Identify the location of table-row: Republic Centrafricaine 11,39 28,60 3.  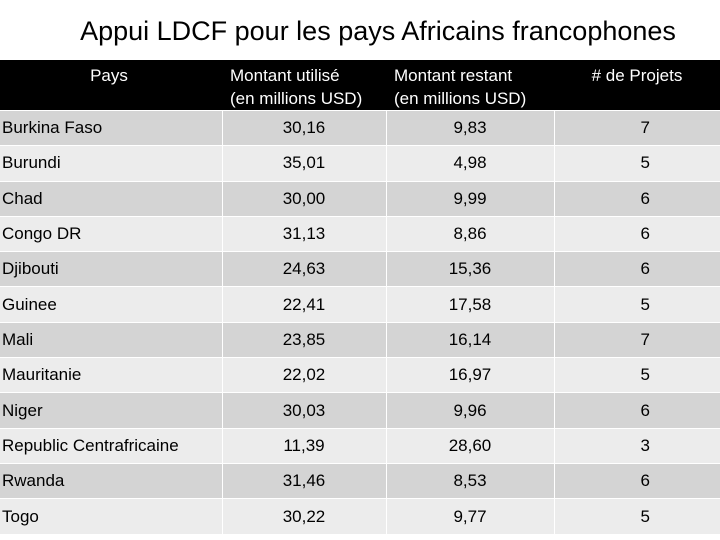
(360, 446).